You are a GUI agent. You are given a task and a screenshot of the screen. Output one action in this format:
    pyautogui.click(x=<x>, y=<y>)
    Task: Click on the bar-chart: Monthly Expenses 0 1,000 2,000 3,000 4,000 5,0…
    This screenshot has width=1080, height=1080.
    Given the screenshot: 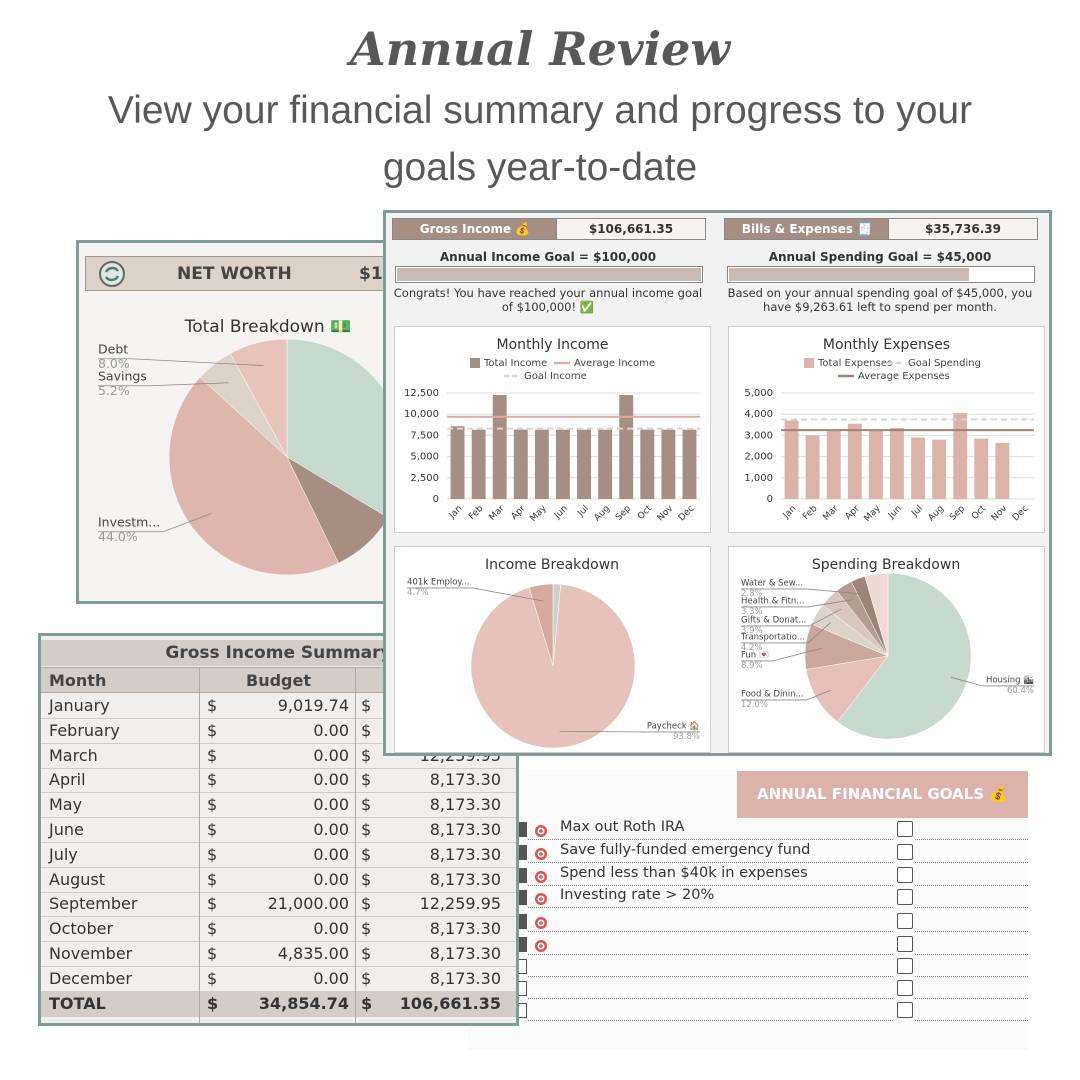 What is the action you would take?
    pyautogui.click(x=889, y=430)
    